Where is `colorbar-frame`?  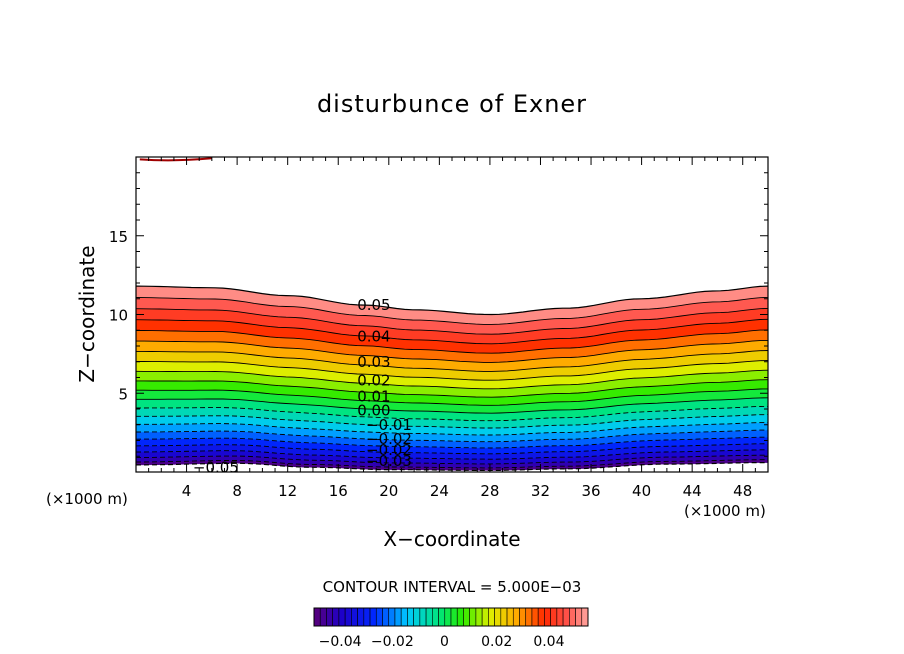 colorbar-frame is located at coordinates (451, 617).